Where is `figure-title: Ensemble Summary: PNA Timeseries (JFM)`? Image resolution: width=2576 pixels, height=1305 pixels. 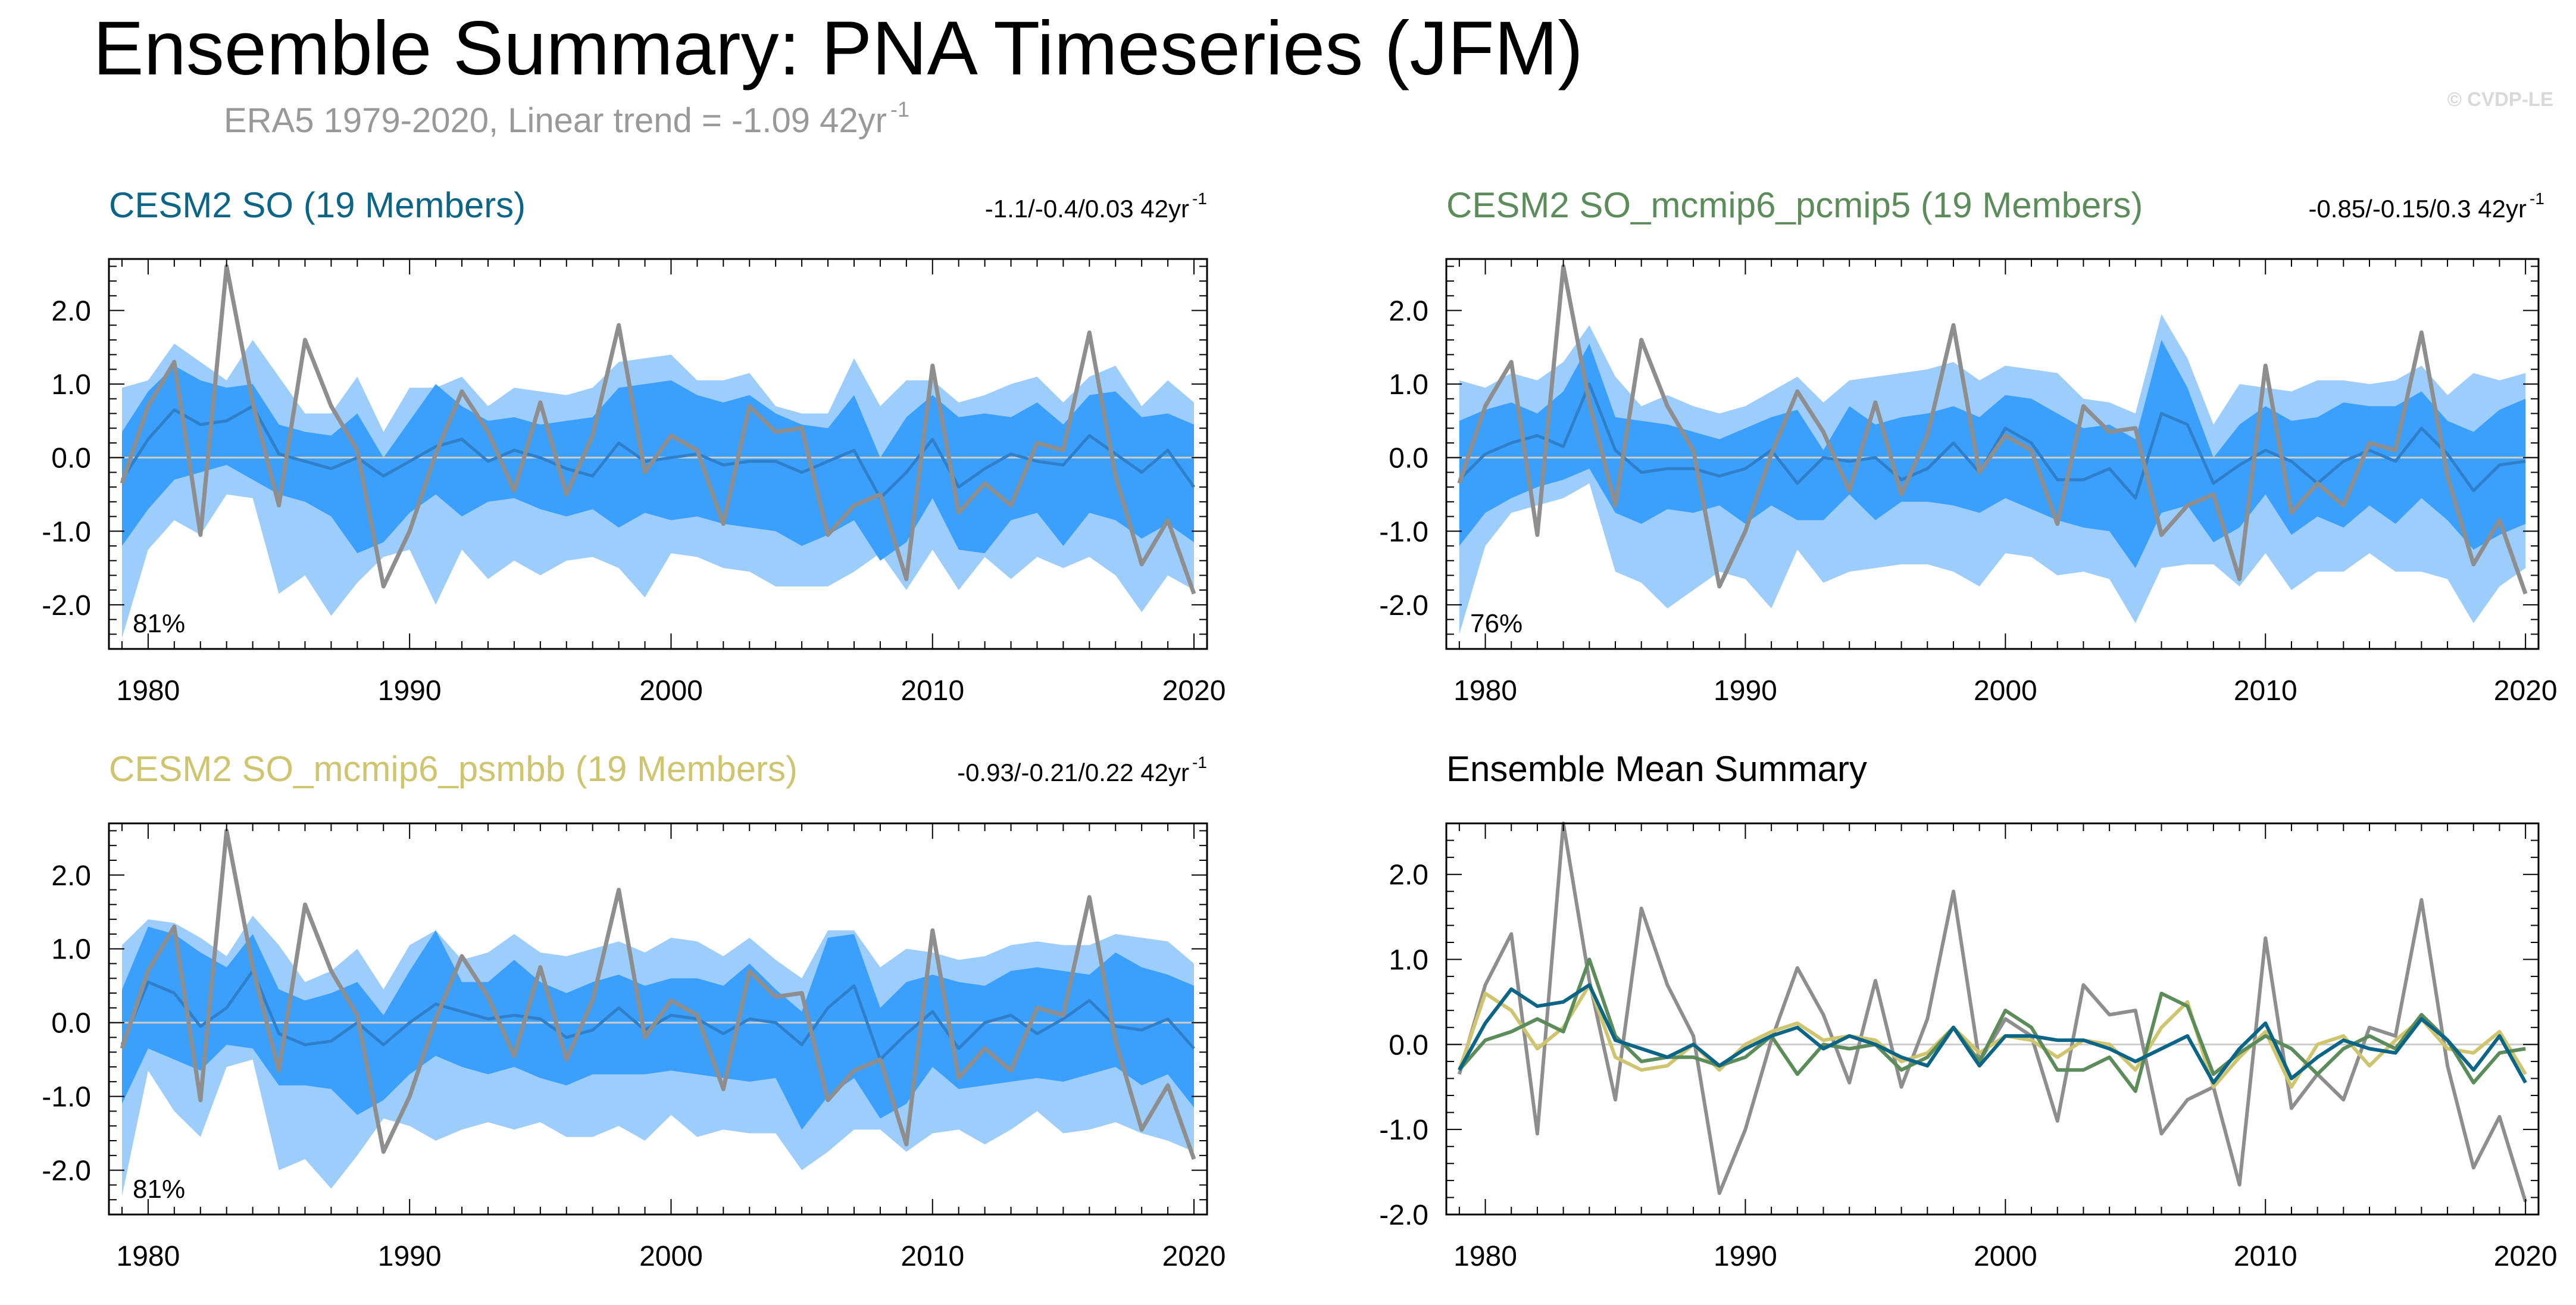 figure-title: Ensemble Summary: PNA Timeseries (JFM) is located at coordinates (838, 48).